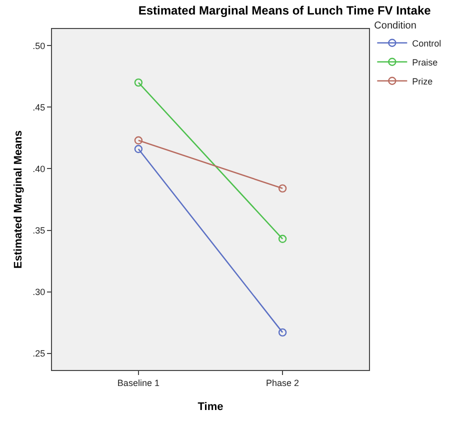 This screenshot has height=422, width=459. What do you see at coordinates (39, 291) in the screenshot?
I see `y-tick-label: .30` at bounding box center [39, 291].